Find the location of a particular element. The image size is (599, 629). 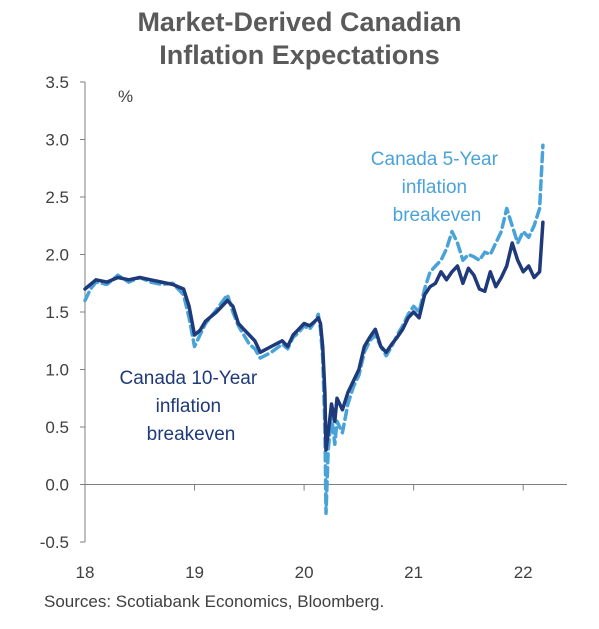

y-tick-label: 0.0 is located at coordinates (57, 485).